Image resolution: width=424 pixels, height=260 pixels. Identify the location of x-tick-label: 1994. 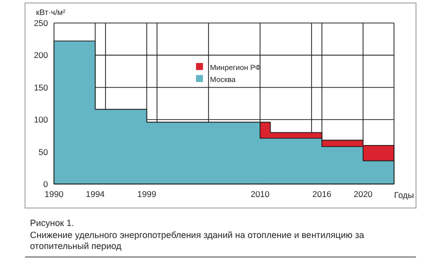
(95, 194).